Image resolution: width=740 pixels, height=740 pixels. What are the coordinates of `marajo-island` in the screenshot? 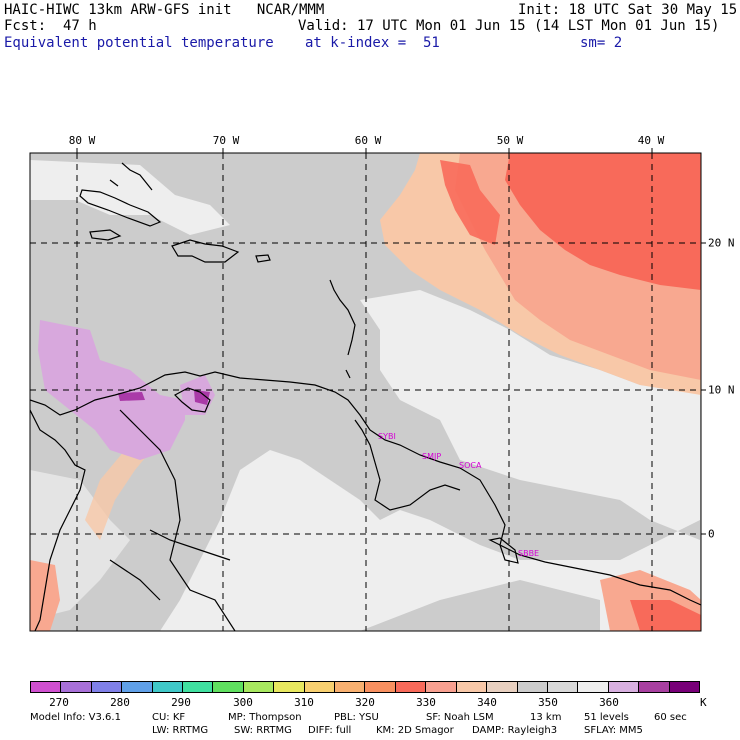 It's located at (503, 550).